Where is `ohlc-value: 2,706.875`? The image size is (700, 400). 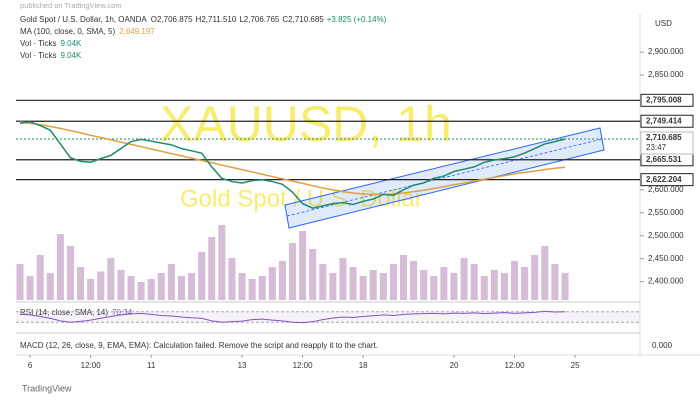
ohlc-value: 2,706.875 is located at coordinates (175, 19).